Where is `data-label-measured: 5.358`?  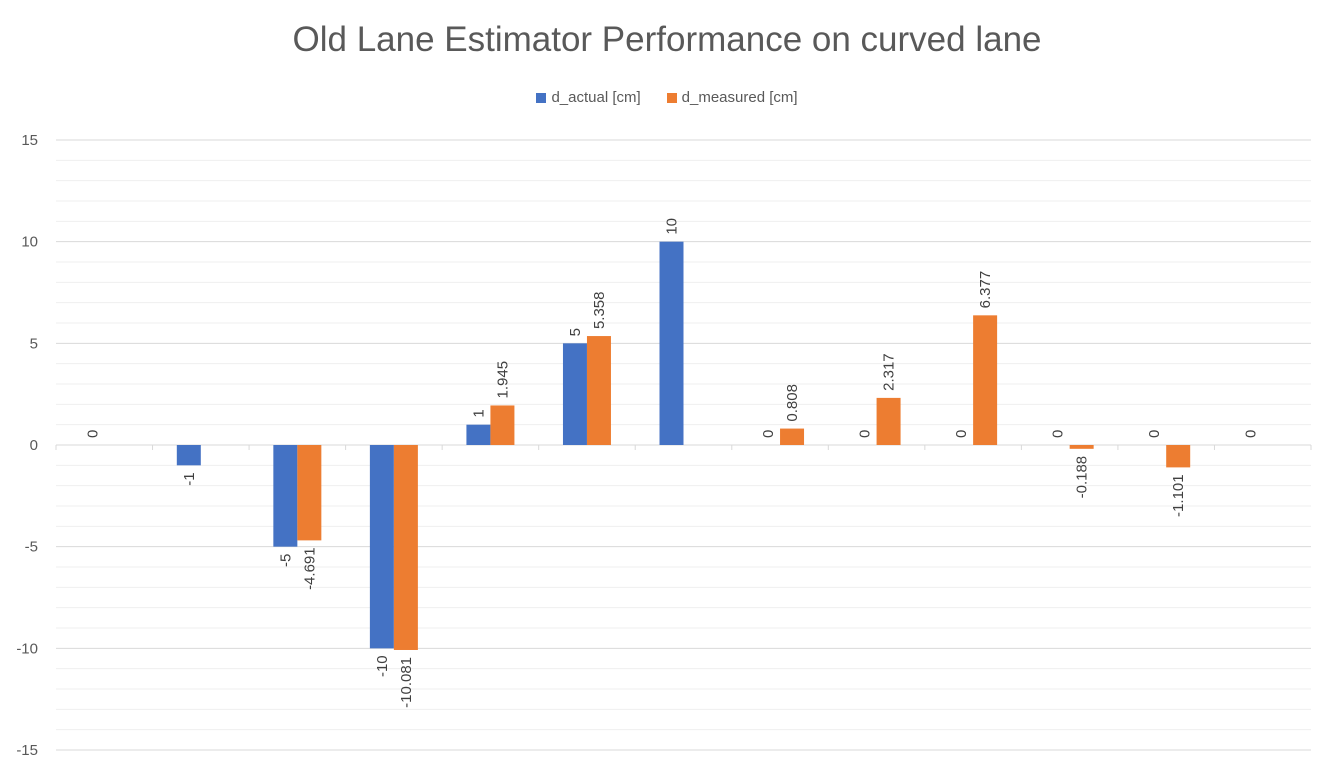 data-label-measured: 5.358 is located at coordinates (599, 311).